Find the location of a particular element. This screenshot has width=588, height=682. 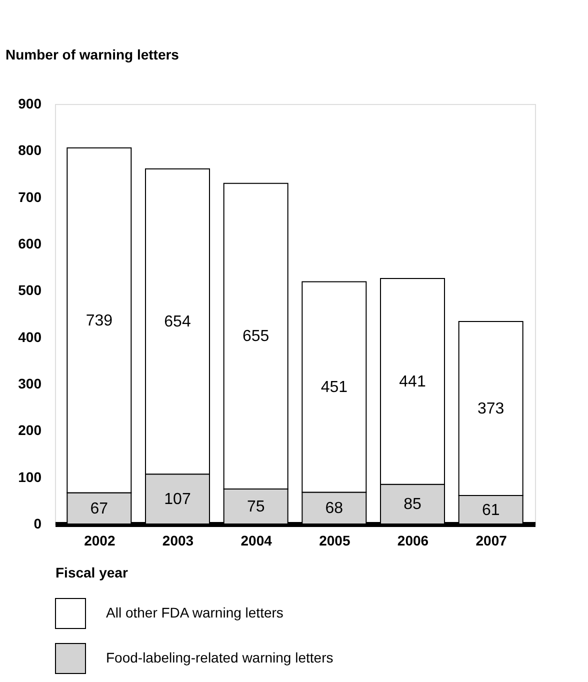

data-label: 739 is located at coordinates (99, 321).